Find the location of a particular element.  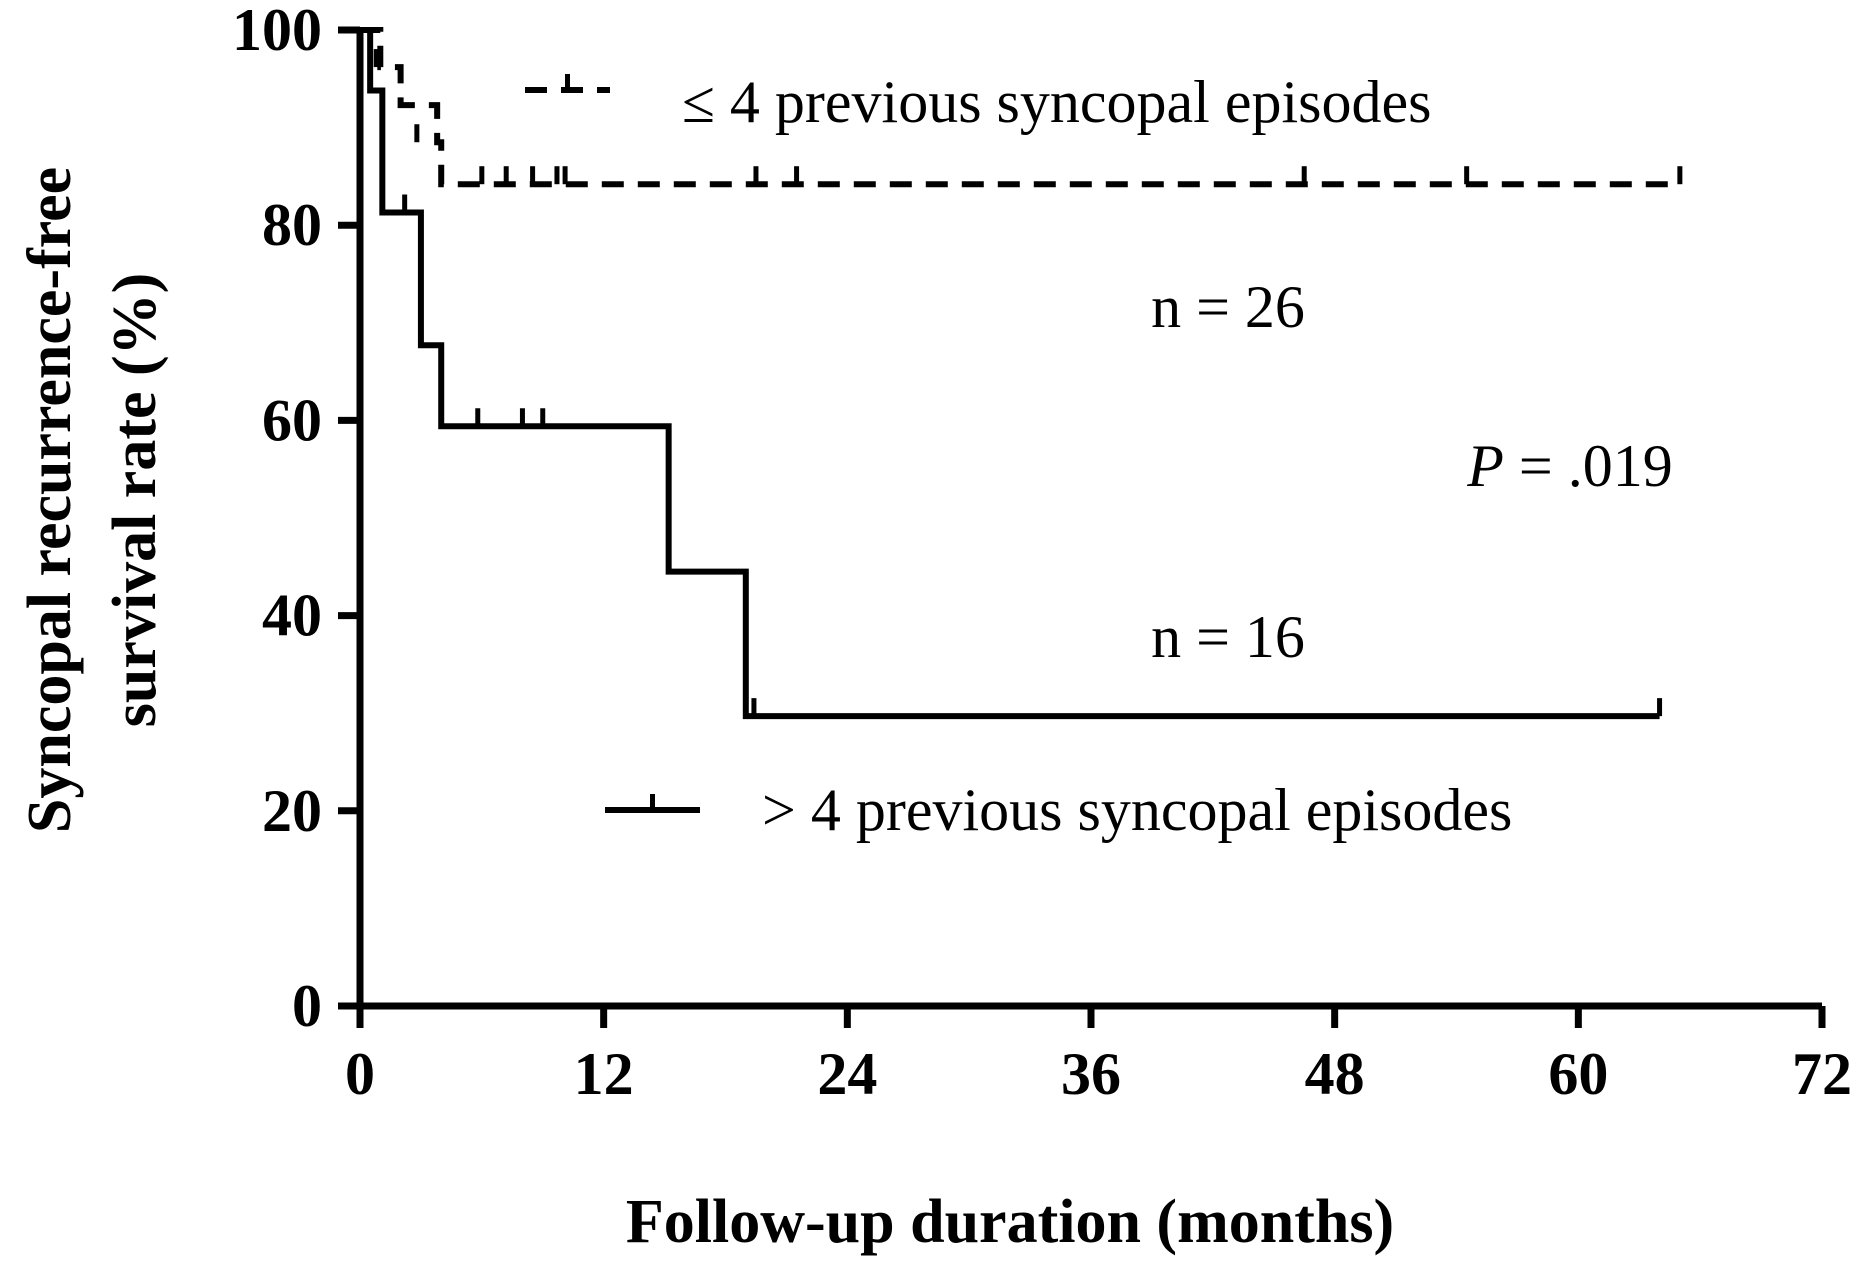

p-value-label: P = .019 is located at coordinates (1569, 466).